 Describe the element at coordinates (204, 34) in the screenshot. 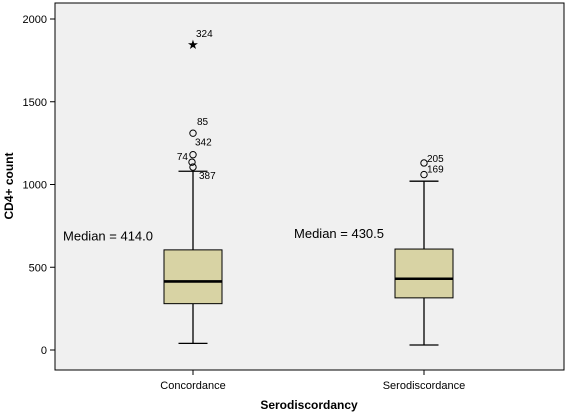

I see `outlier-label: 324` at that location.